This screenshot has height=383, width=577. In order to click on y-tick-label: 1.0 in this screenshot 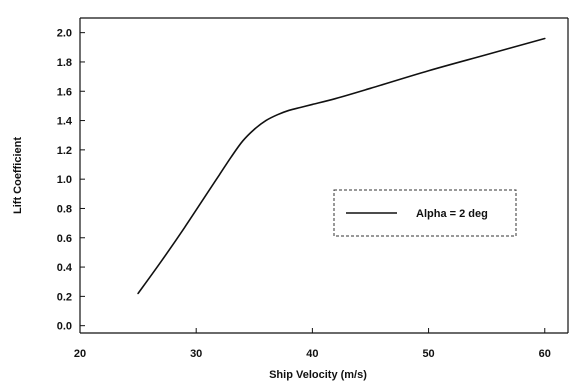, I will do `click(64, 180)`.